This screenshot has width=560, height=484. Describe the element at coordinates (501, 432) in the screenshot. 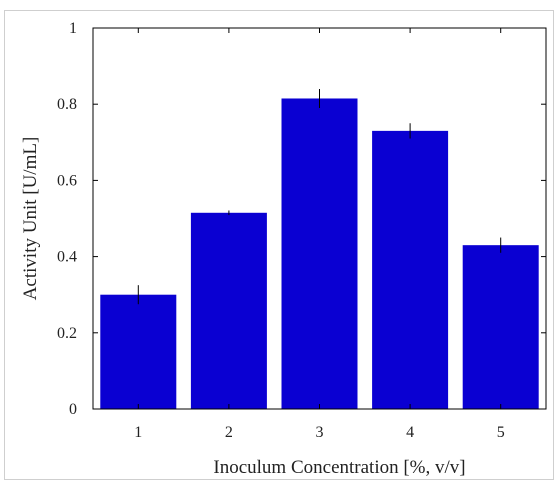

I see `x-tick-label-5: 5` at that location.